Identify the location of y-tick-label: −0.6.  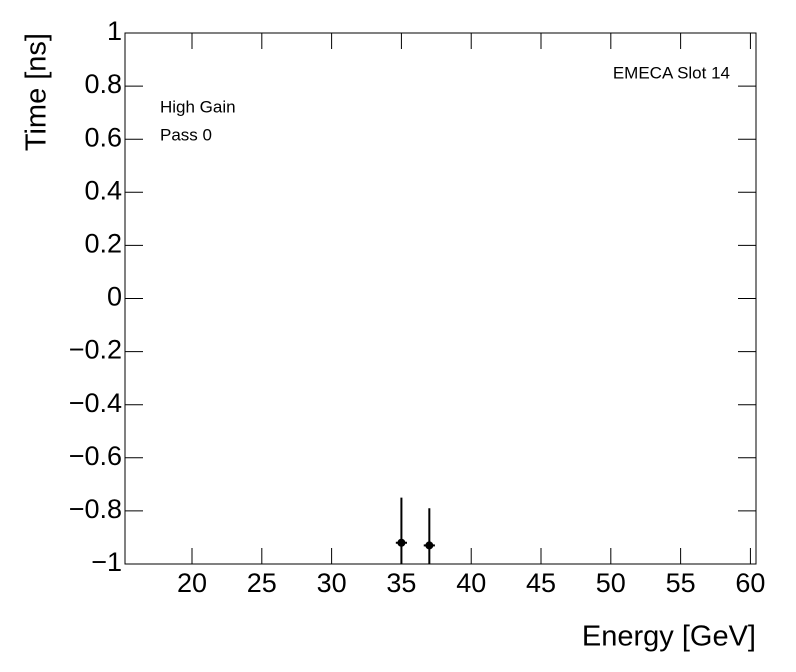
(95, 456).